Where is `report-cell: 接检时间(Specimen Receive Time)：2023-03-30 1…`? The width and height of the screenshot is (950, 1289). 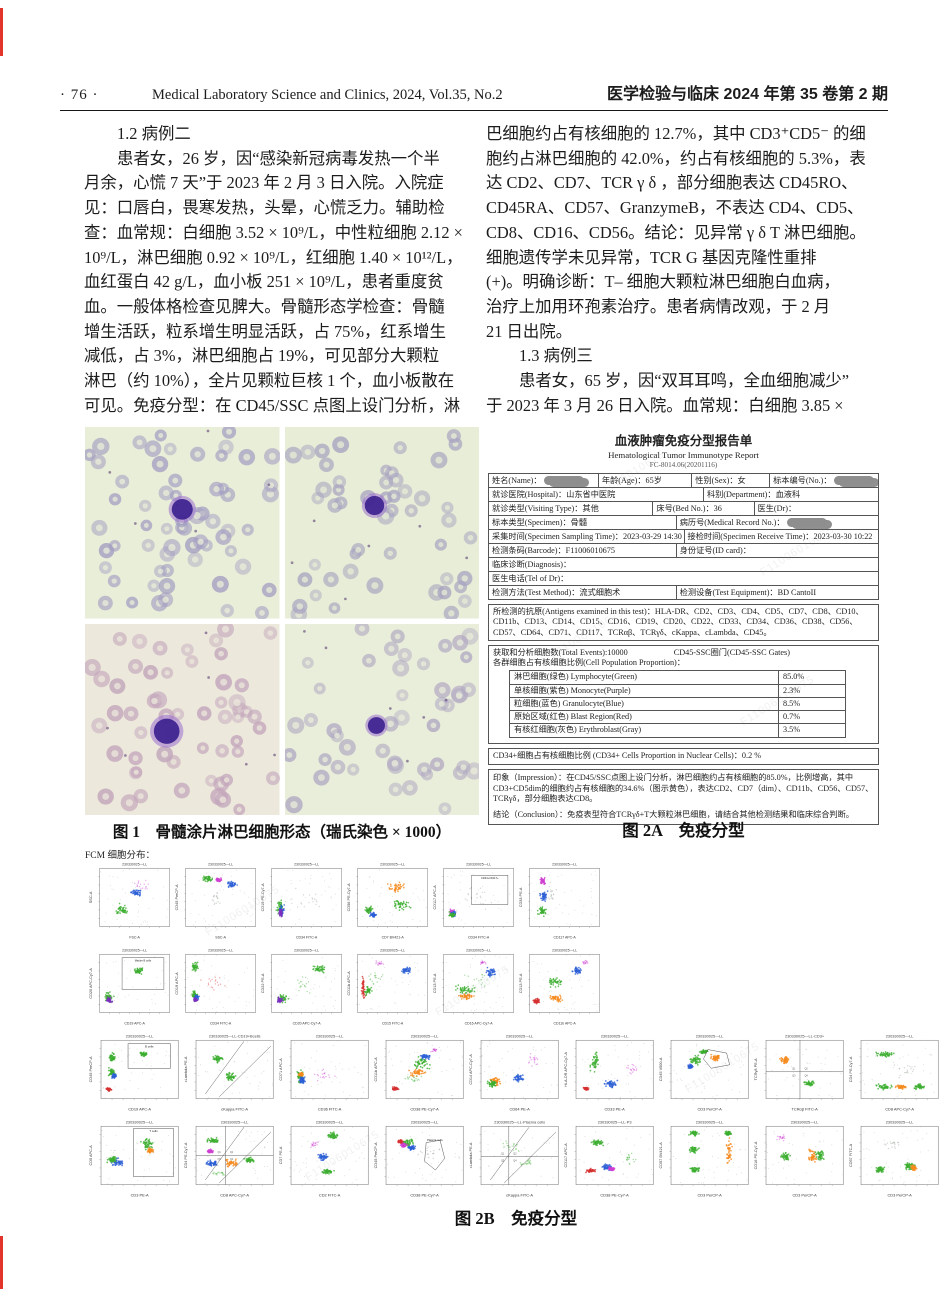 report-cell: 接检时间(Specimen Receive Time)：2023-03-30 1… is located at coordinates (781, 536).